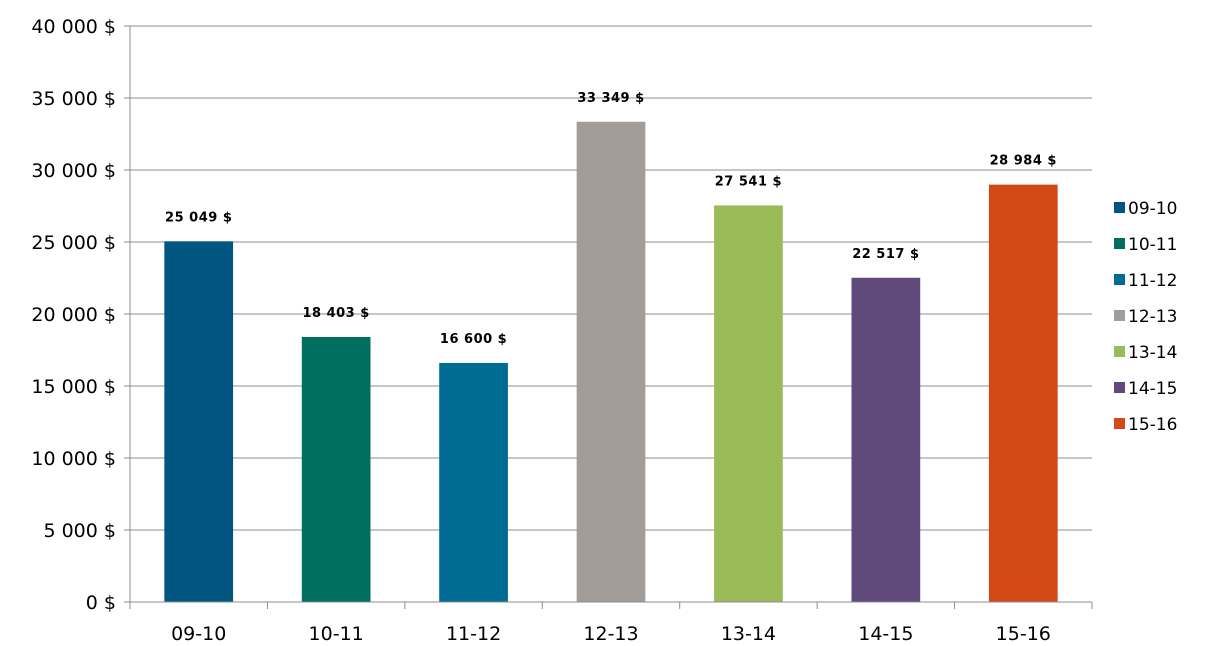 Image resolution: width=1215 pixels, height=646 pixels. What do you see at coordinates (79, 531) in the screenshot?
I see `y-tick-label: 5 000 $` at bounding box center [79, 531].